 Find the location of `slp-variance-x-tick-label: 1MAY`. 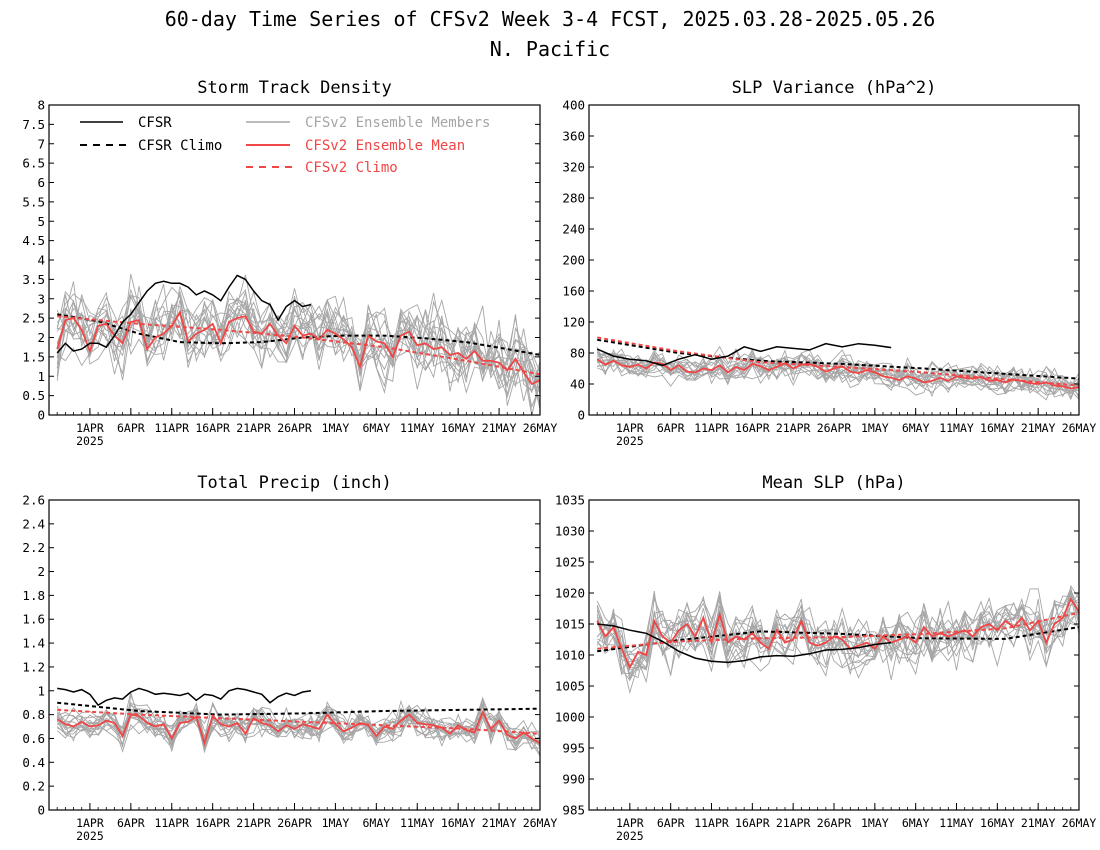

slp-variance-x-tick-label: 1MAY is located at coordinates (875, 428).